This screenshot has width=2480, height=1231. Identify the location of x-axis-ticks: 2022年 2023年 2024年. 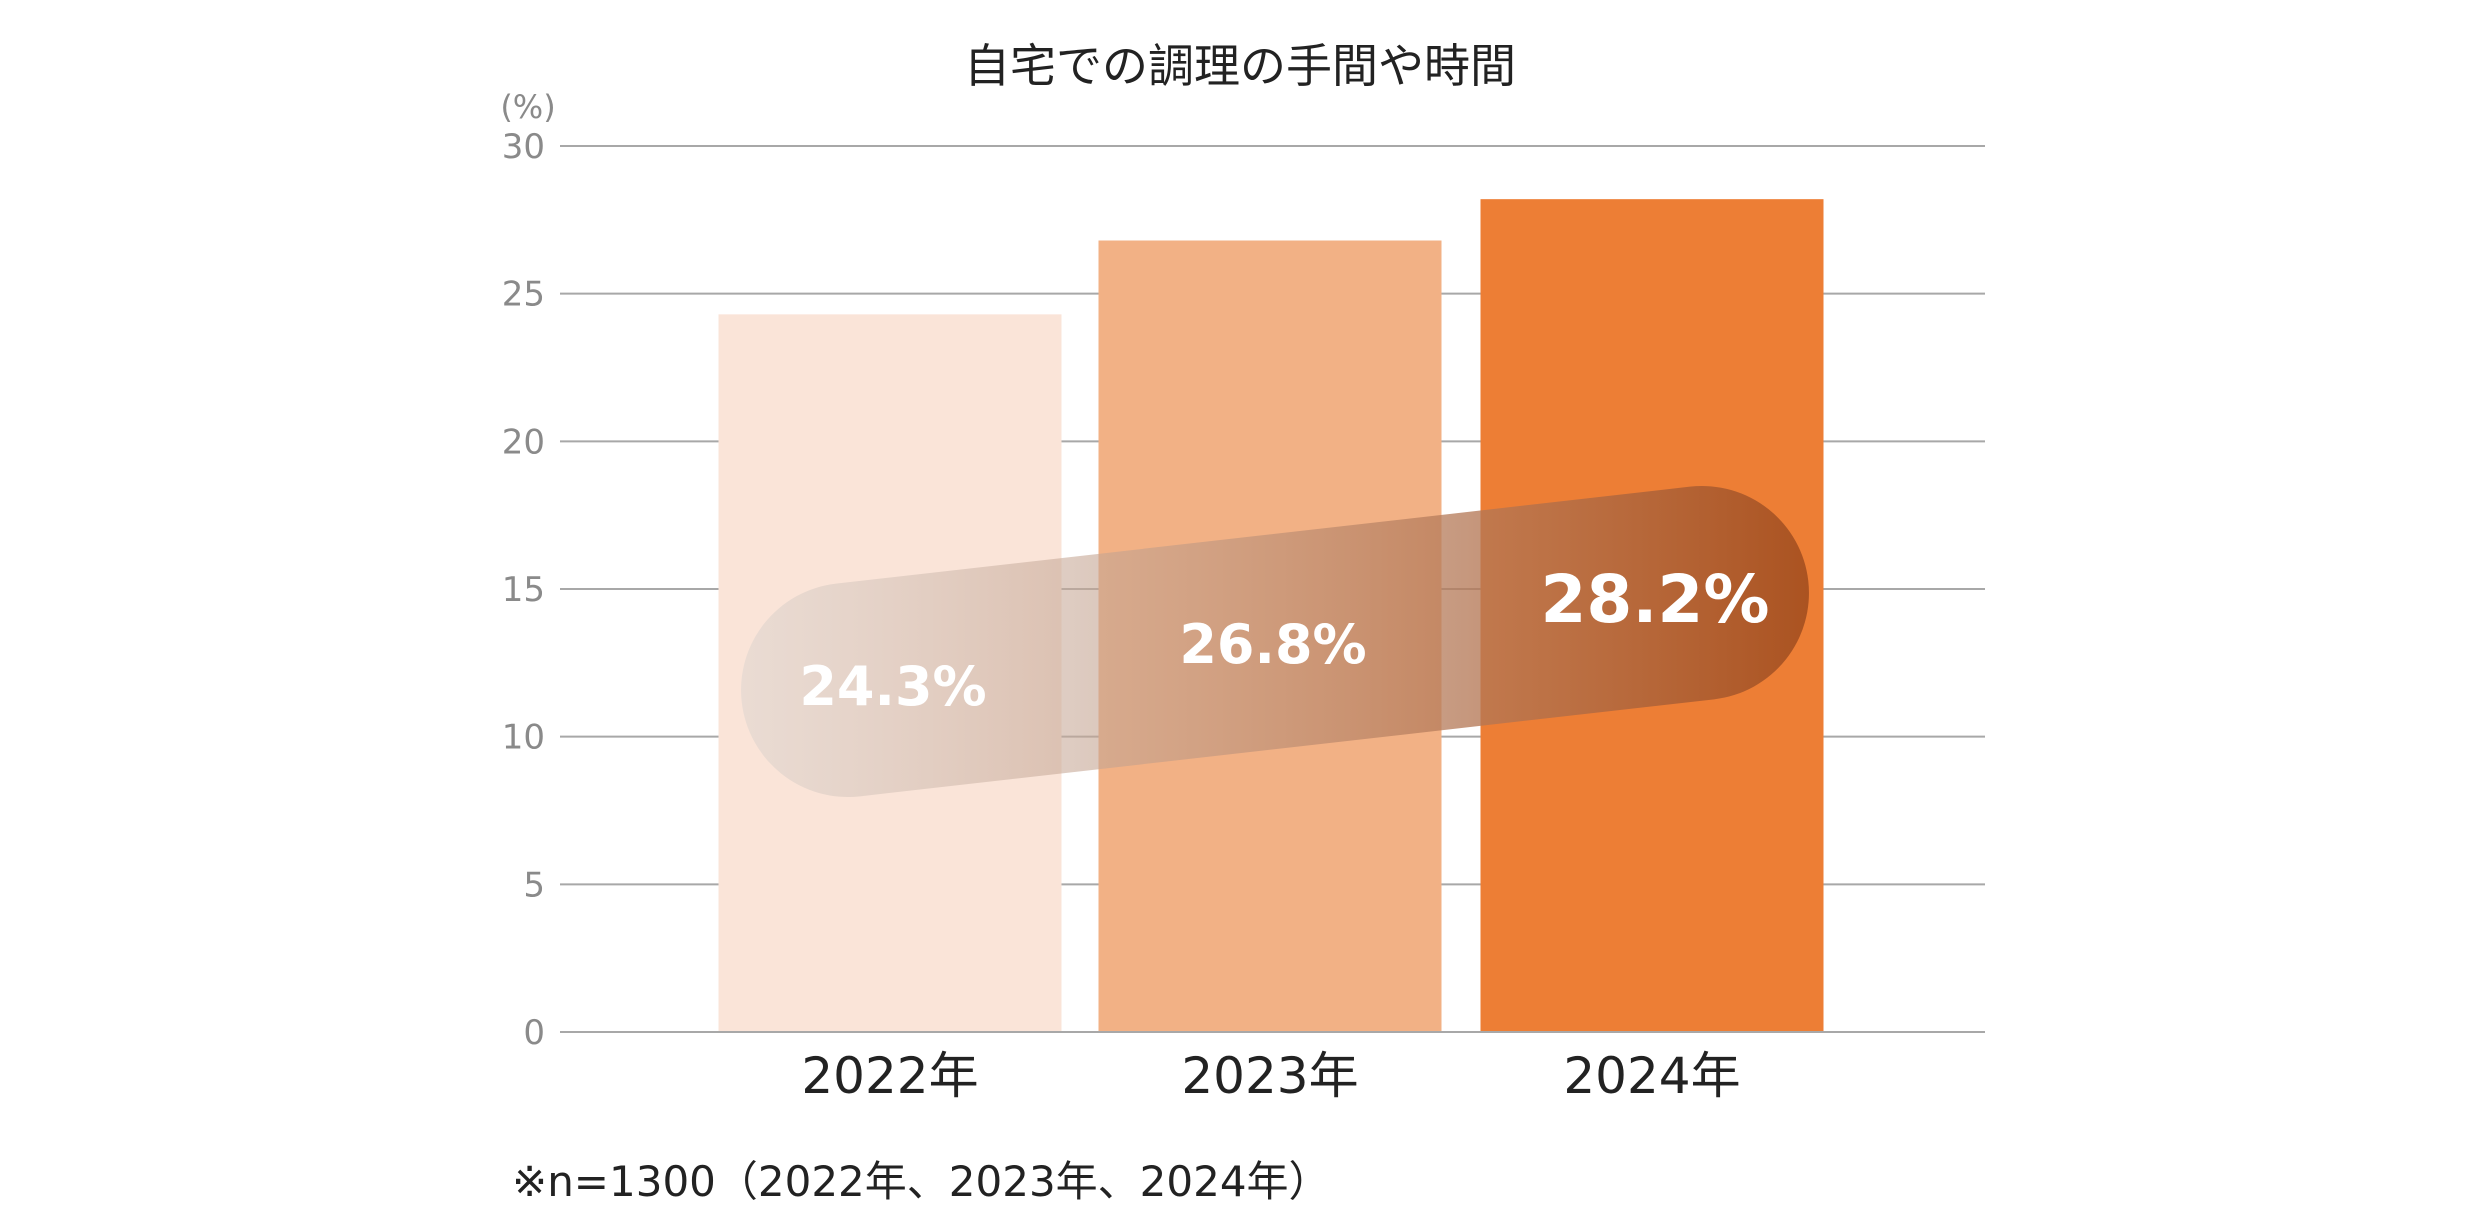
(1270, 1076).